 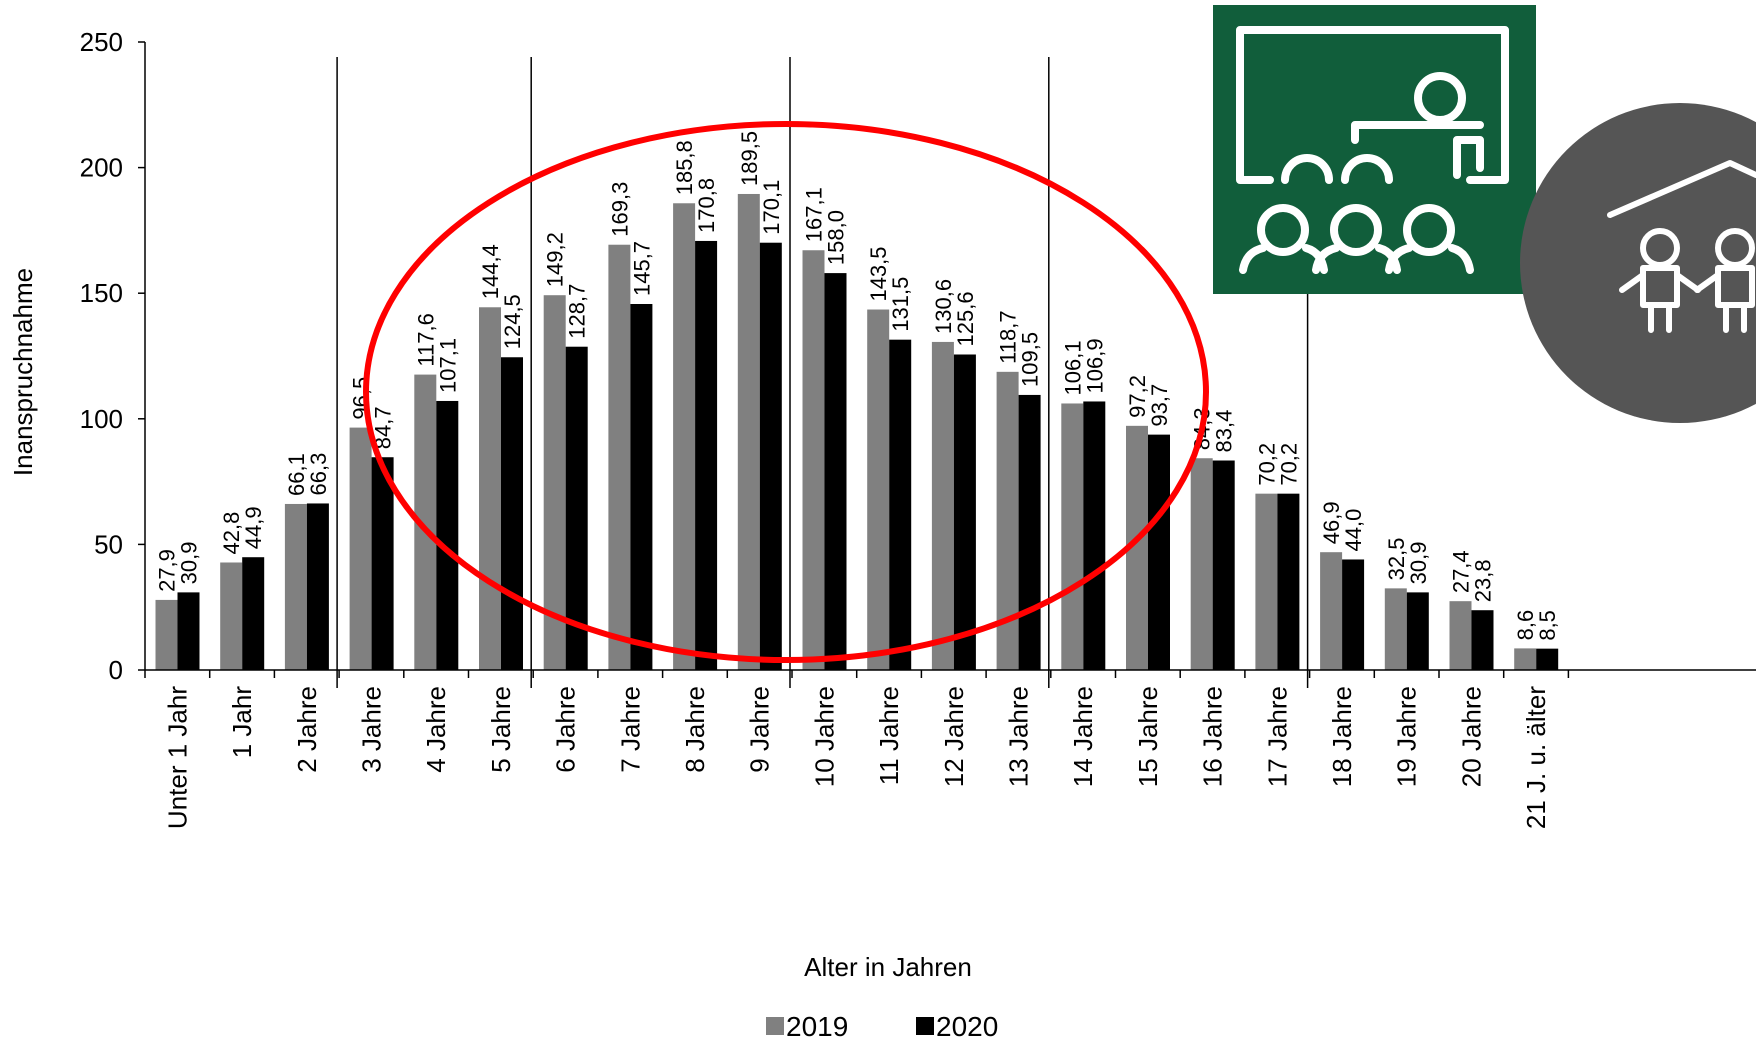 What do you see at coordinates (1094, 365) in the screenshot?
I see `data-label-2020-14: 106,9` at bounding box center [1094, 365].